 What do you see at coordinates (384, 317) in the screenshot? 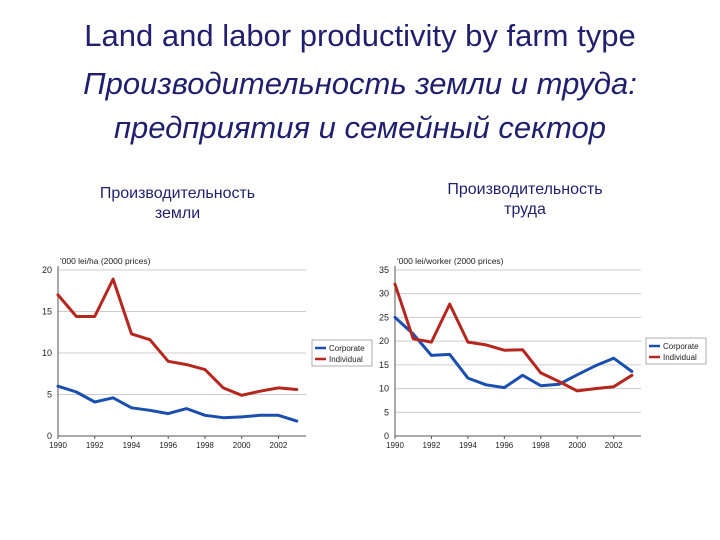
I see `chart2-ytick-label: 25` at bounding box center [384, 317].